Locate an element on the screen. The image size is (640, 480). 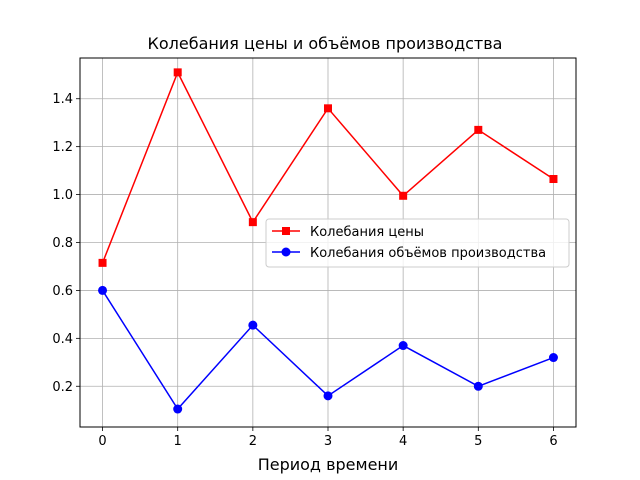
x-tick-label: 1 is located at coordinates (178, 441).